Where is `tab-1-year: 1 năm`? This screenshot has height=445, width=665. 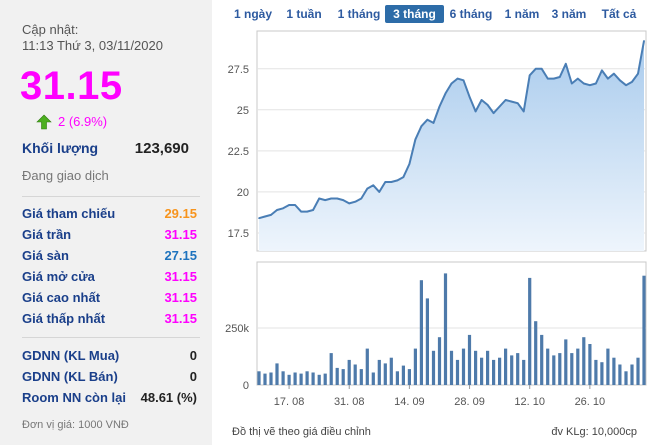 tab-1-year: 1 năm is located at coordinates (522, 14).